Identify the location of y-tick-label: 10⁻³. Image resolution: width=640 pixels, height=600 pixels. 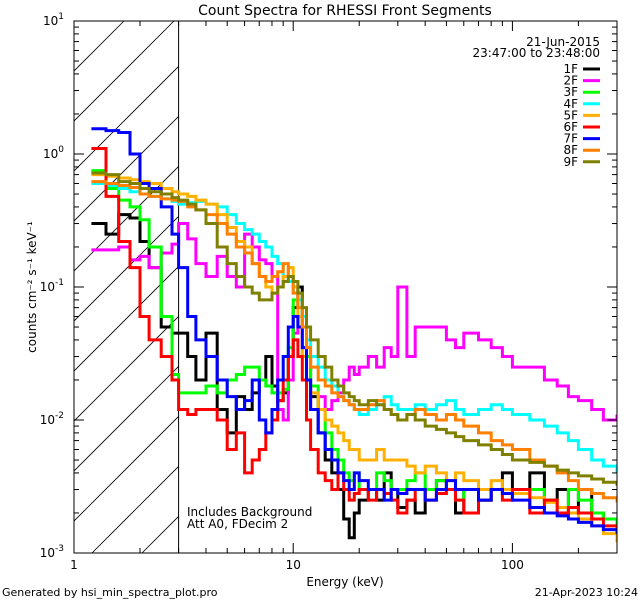
(52, 552).